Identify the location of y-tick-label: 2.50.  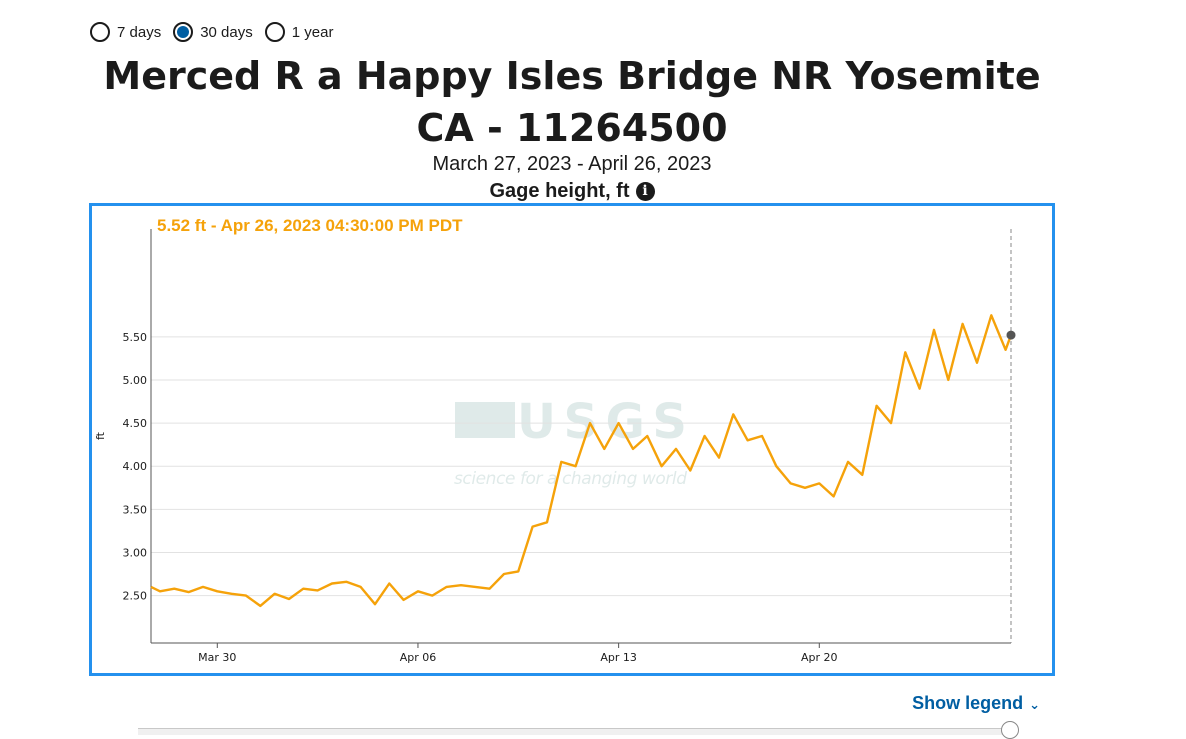
(135, 596).